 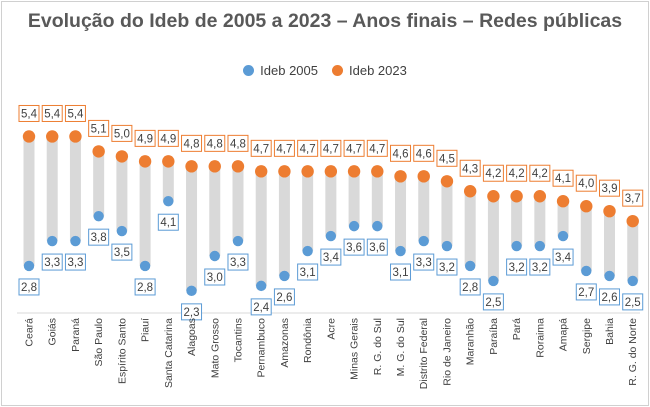 What do you see at coordinates (517, 329) in the screenshot?
I see `category-label: Pará` at bounding box center [517, 329].